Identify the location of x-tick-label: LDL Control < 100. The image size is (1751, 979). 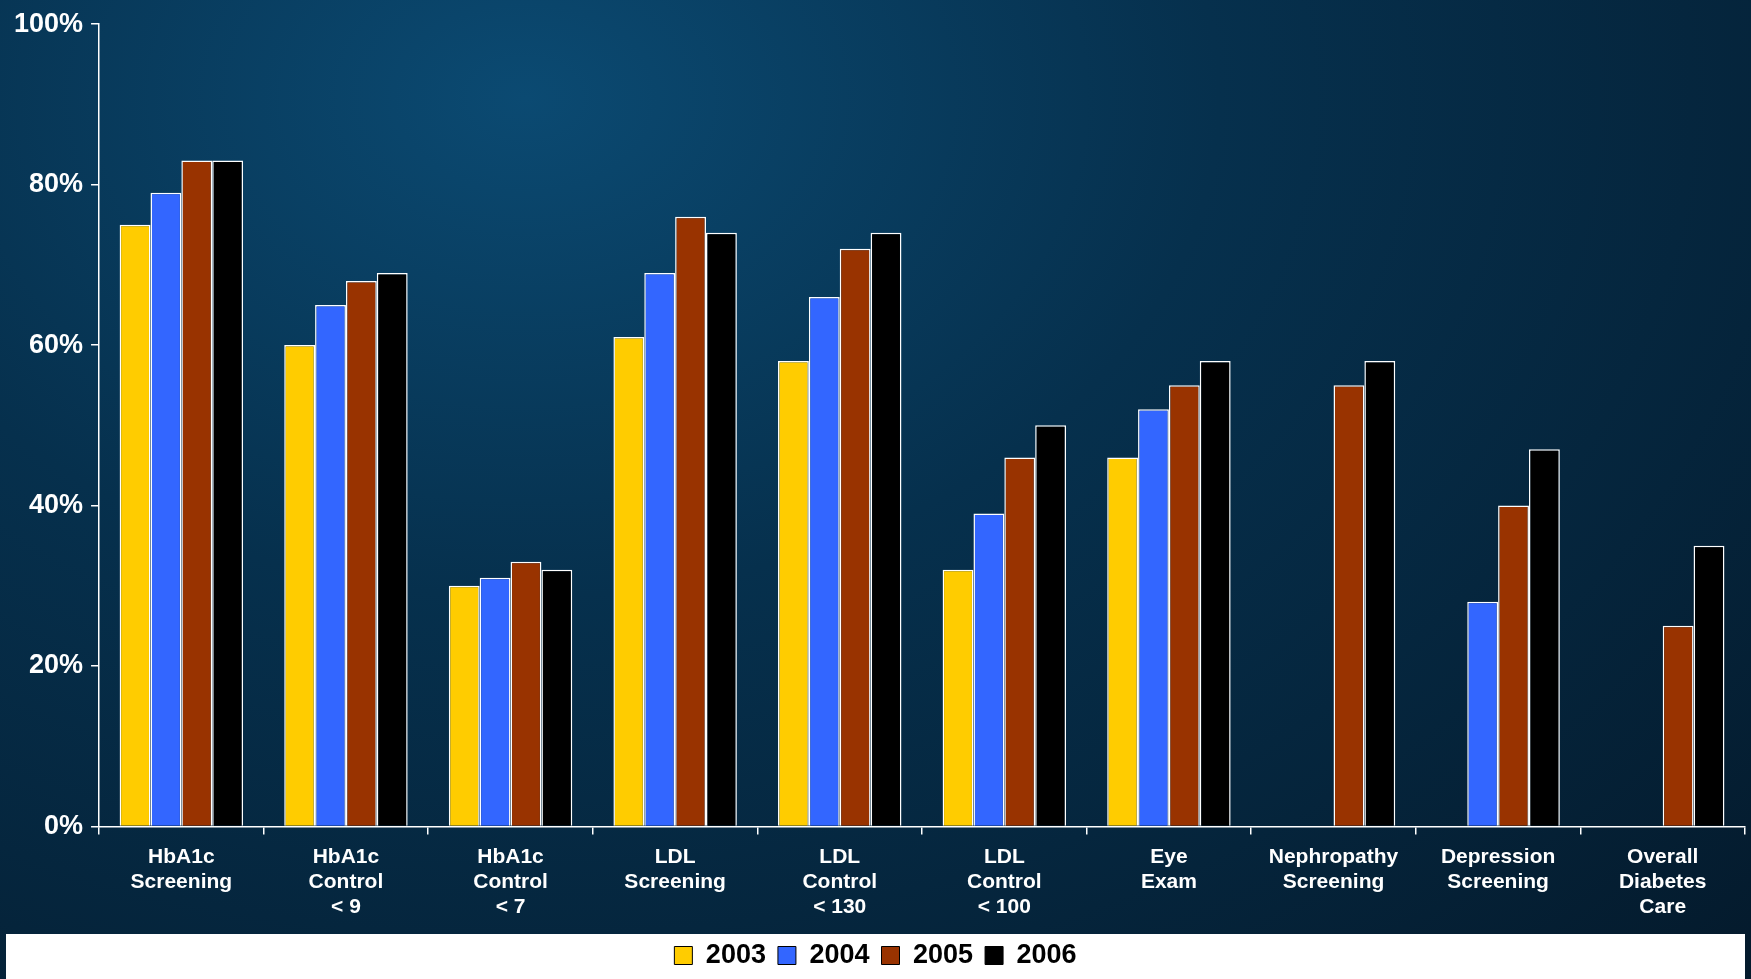
(1004, 880).